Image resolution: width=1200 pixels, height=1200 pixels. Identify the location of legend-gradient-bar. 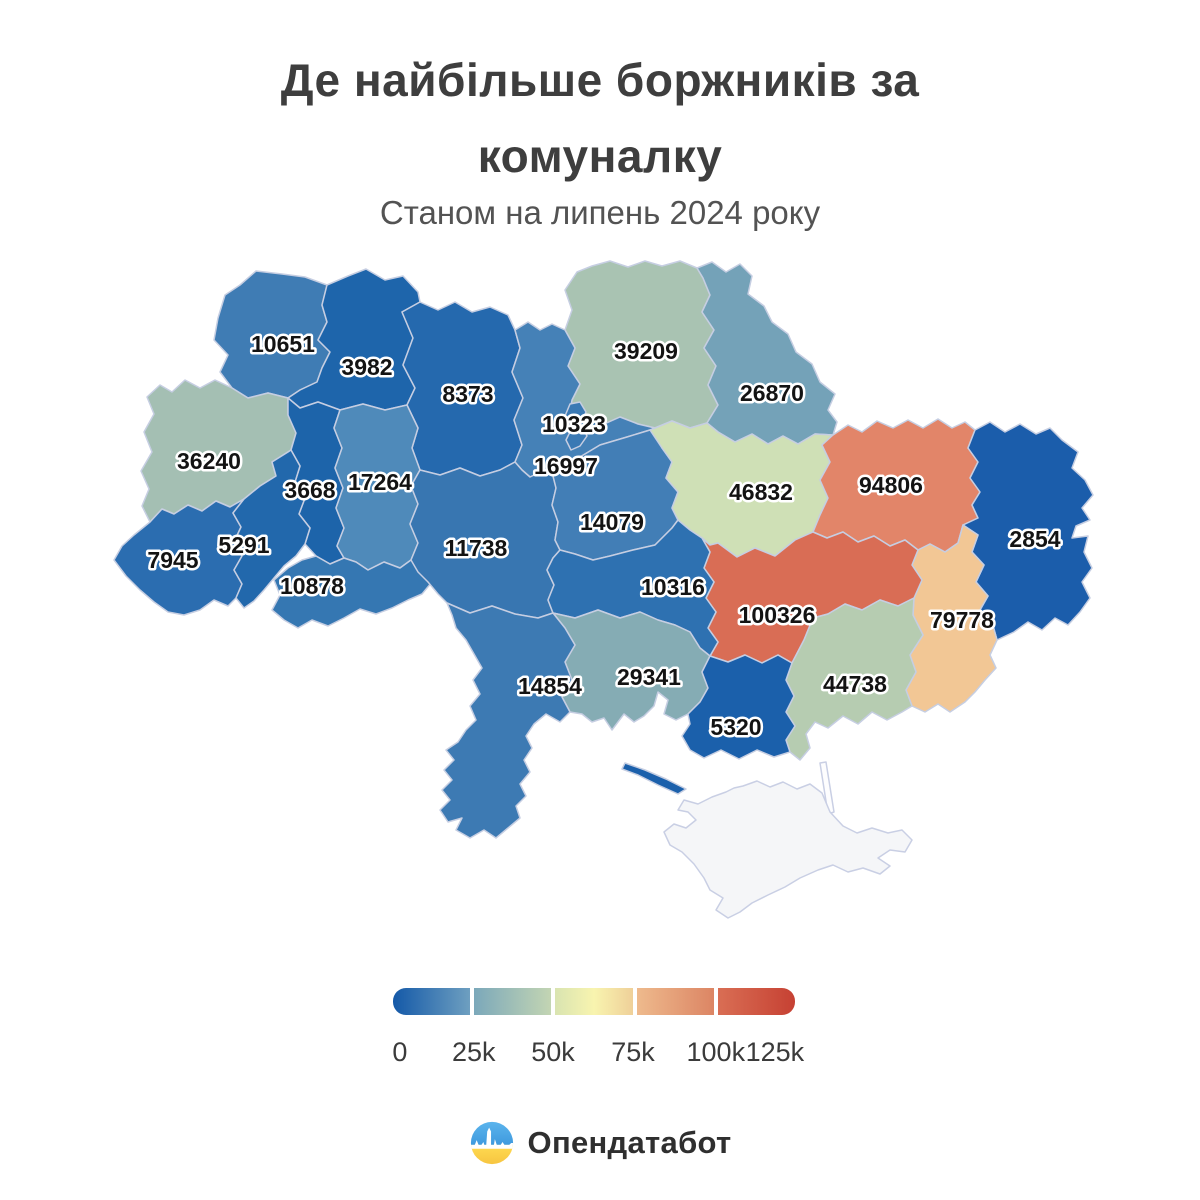
(594, 1001).